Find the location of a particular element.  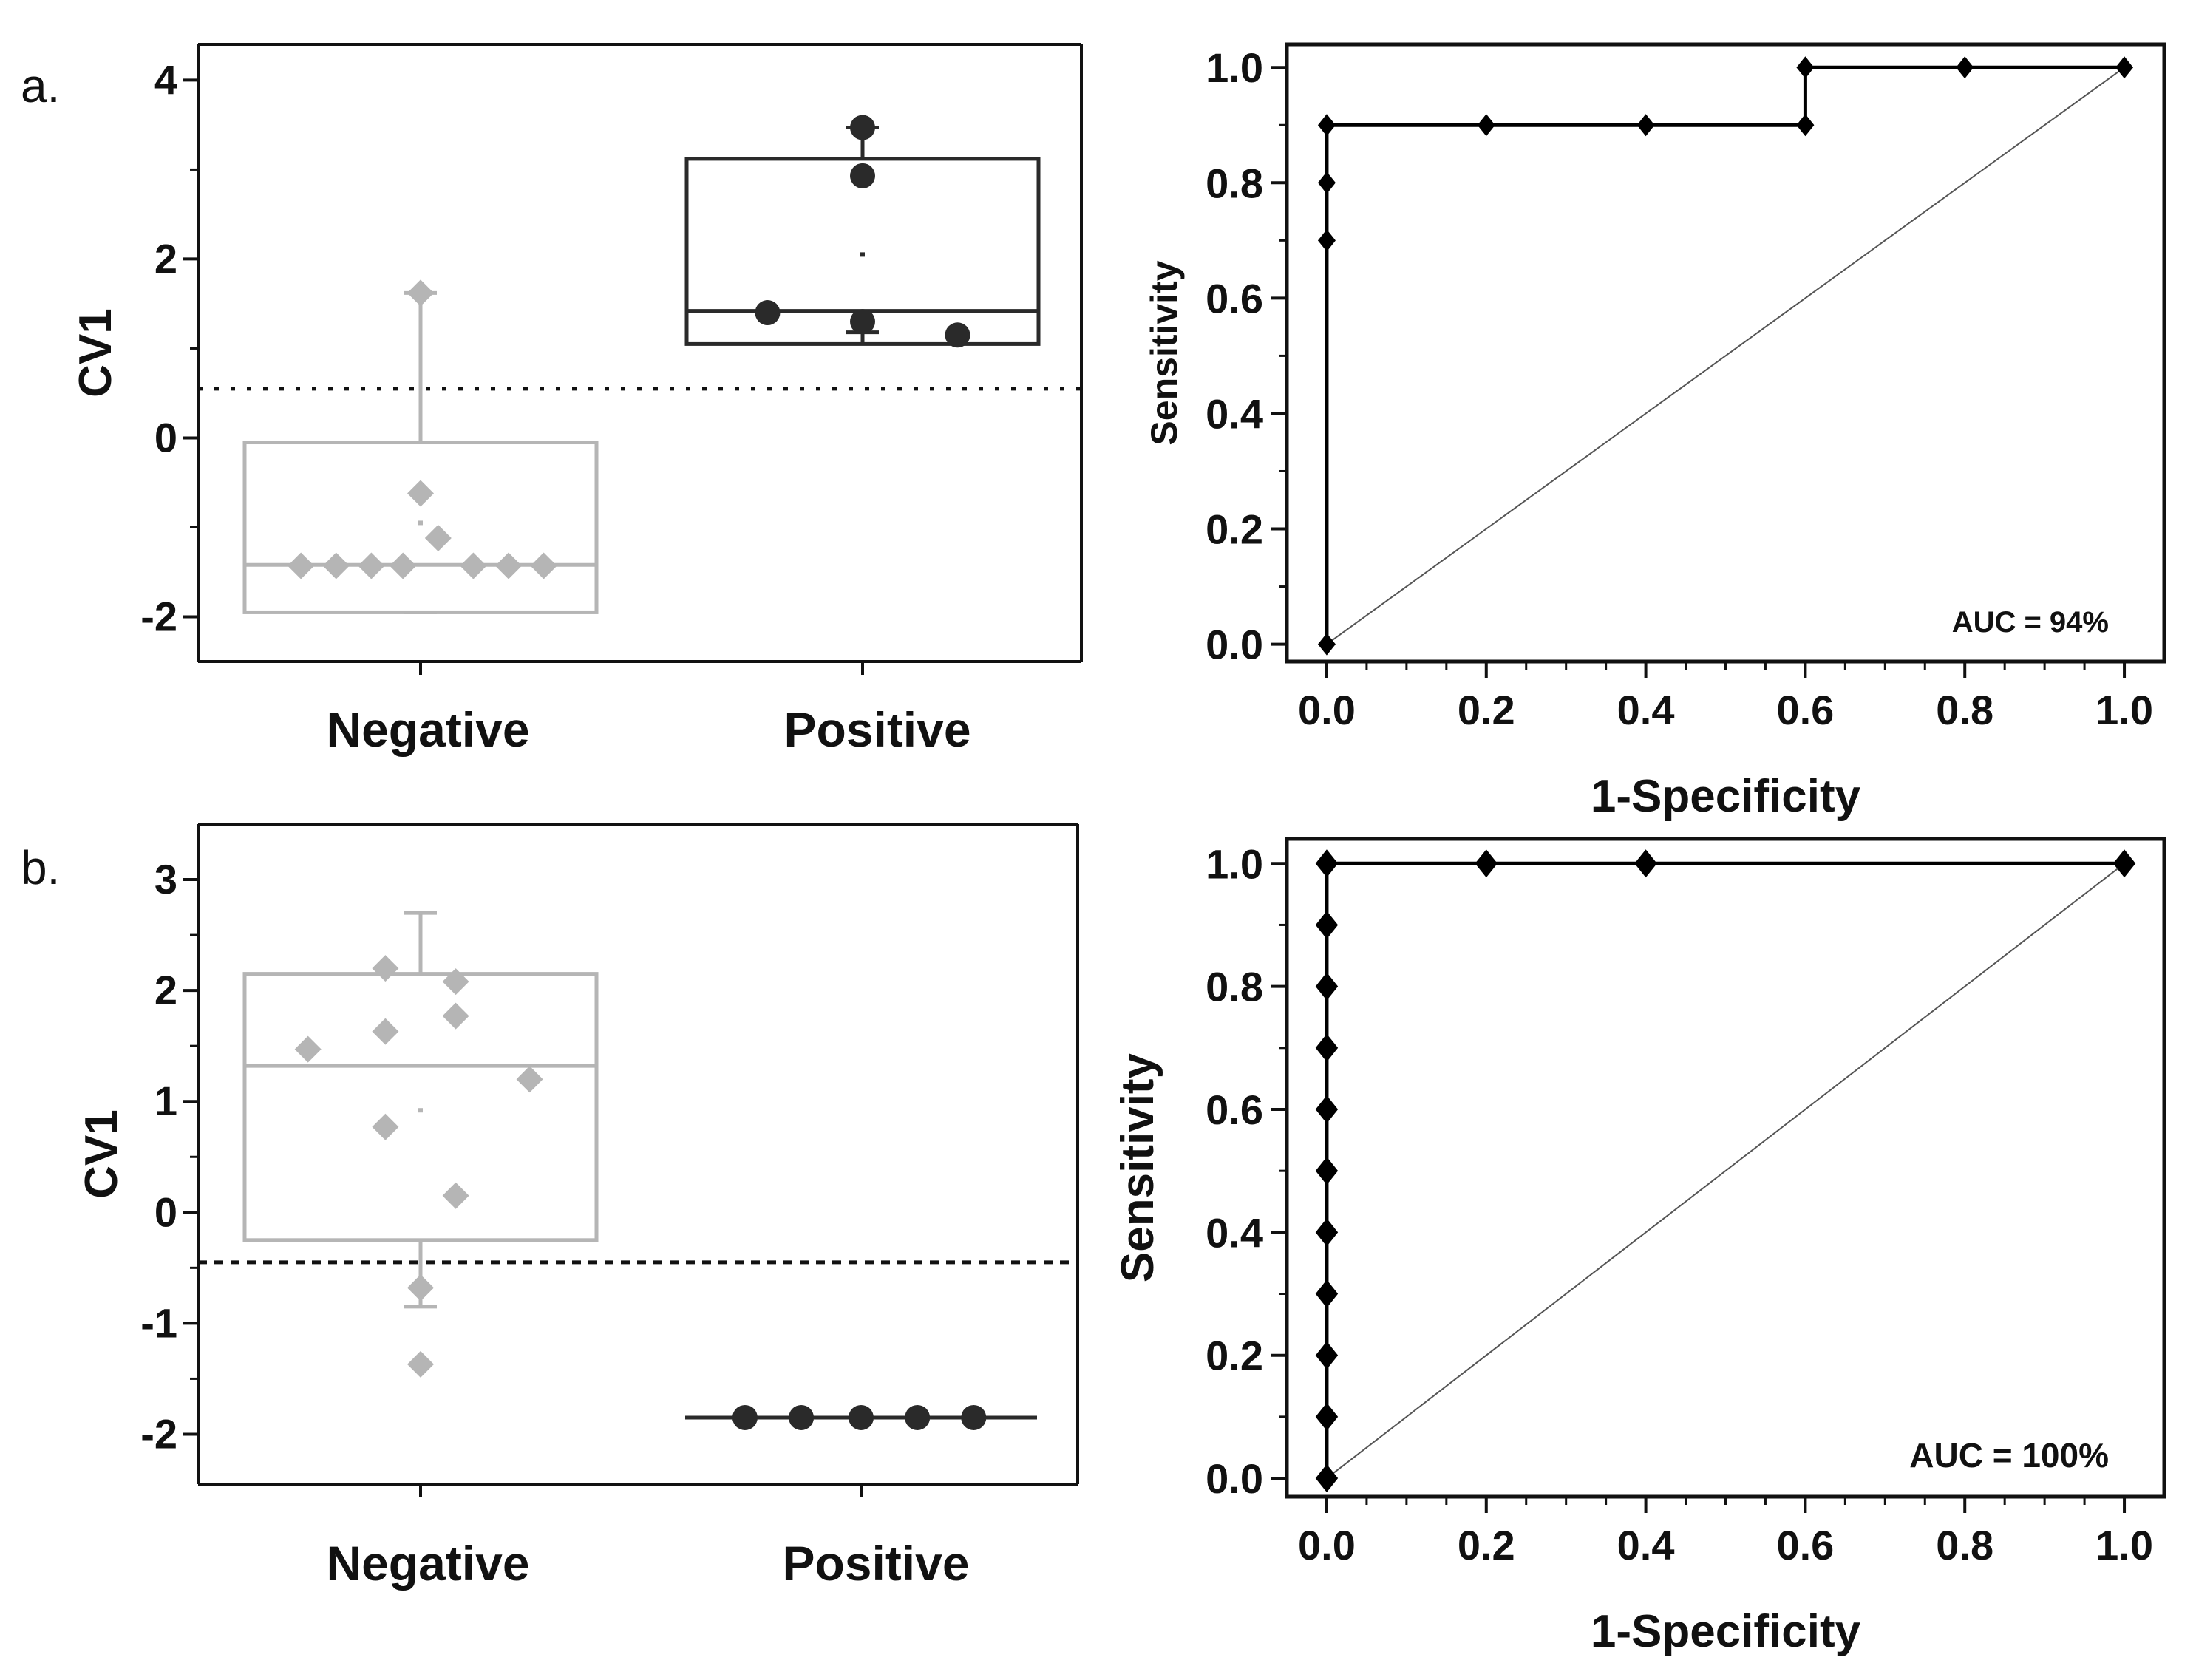

x-tick-label: 0.2 is located at coordinates (1486, 710).